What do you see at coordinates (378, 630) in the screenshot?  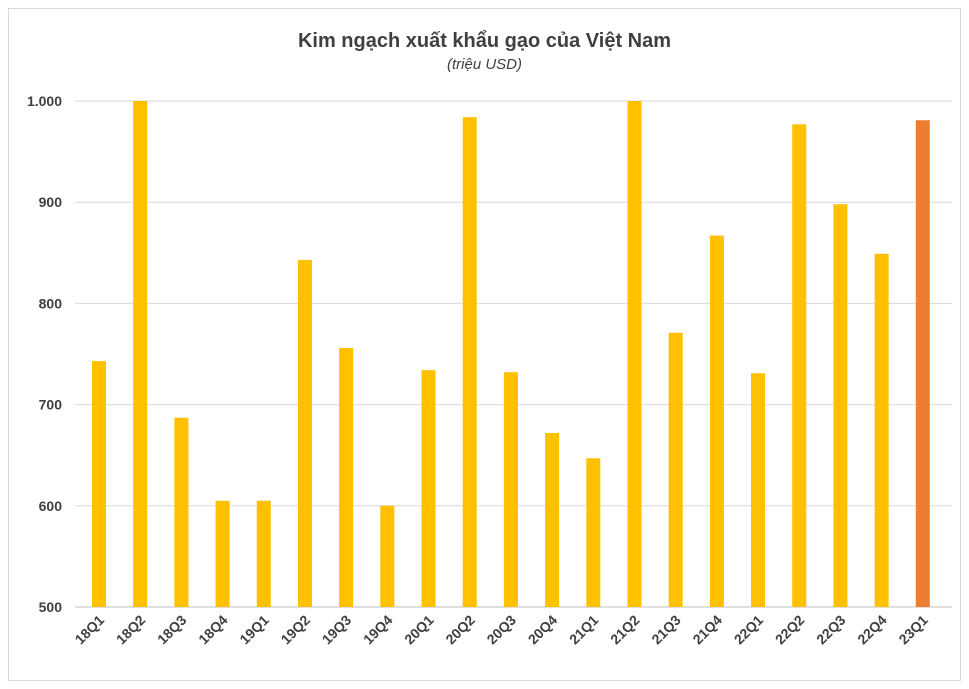 I see `x-tick-label: 19Q4` at bounding box center [378, 630].